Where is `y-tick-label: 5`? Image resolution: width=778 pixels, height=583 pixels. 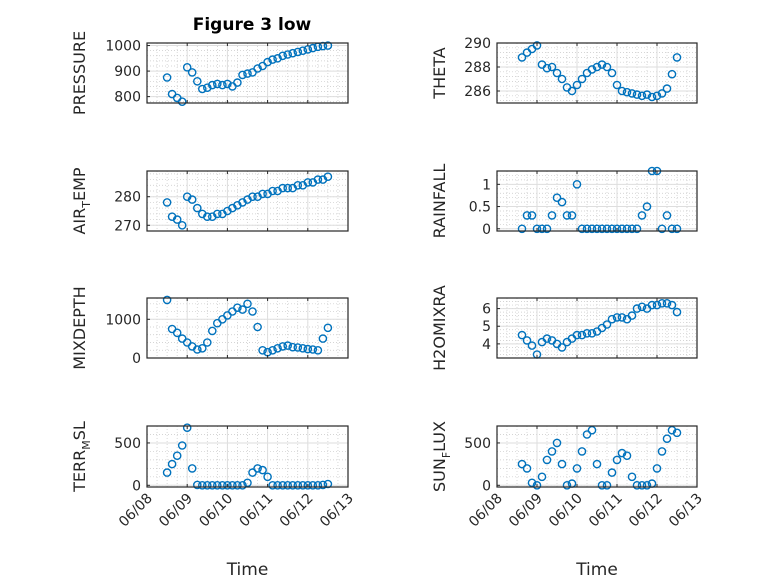 y-tick-label: 5 is located at coordinates (486, 327).